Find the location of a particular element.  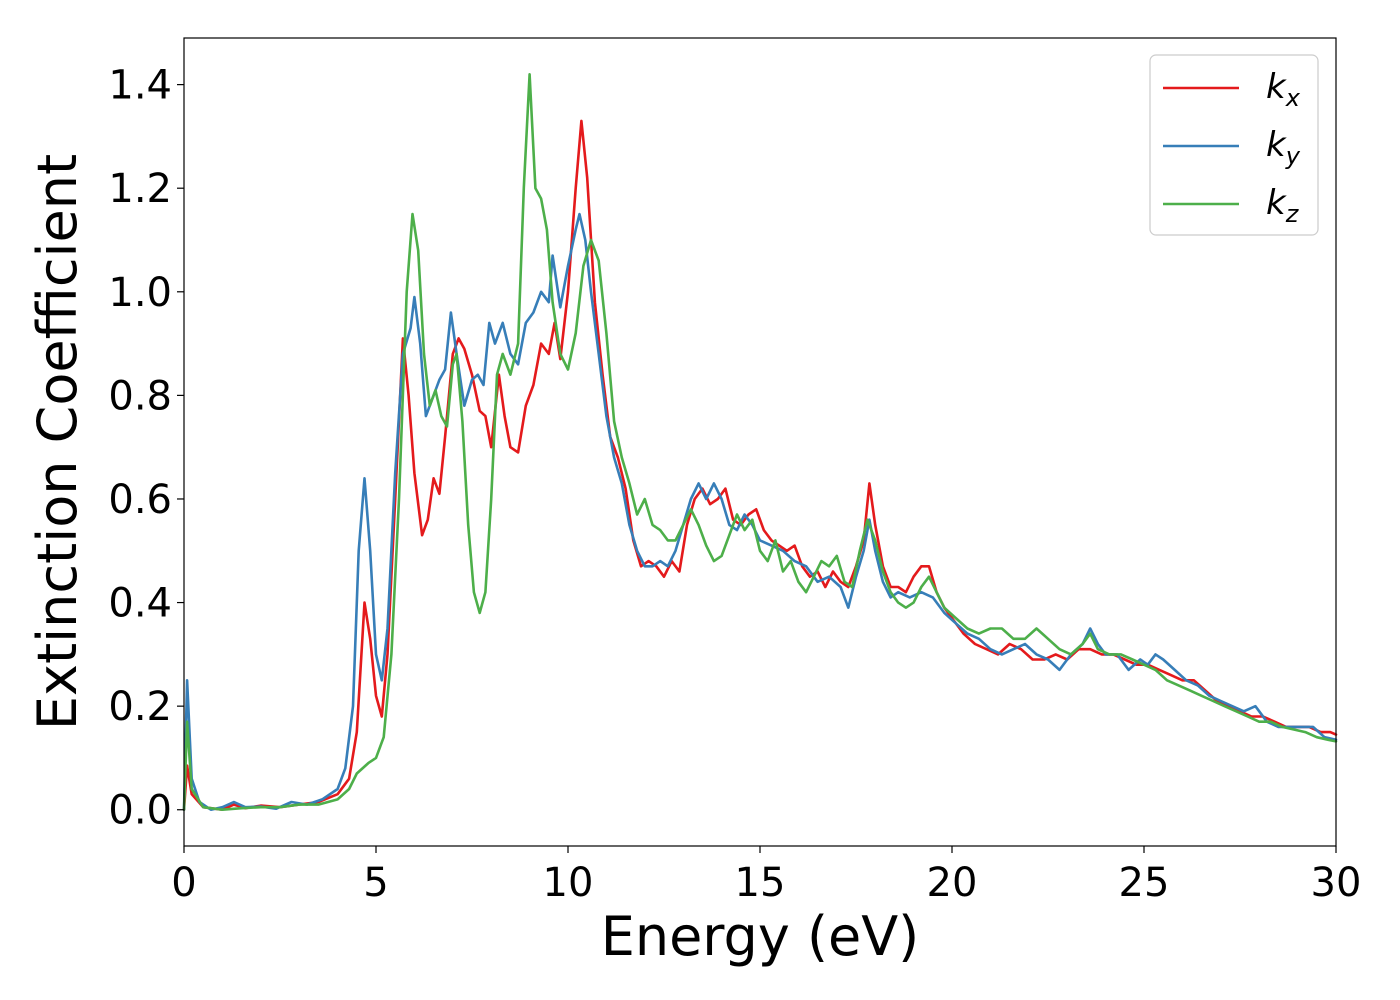

y-axis-title: Extinction Coefficient is located at coordinates (57, 442).